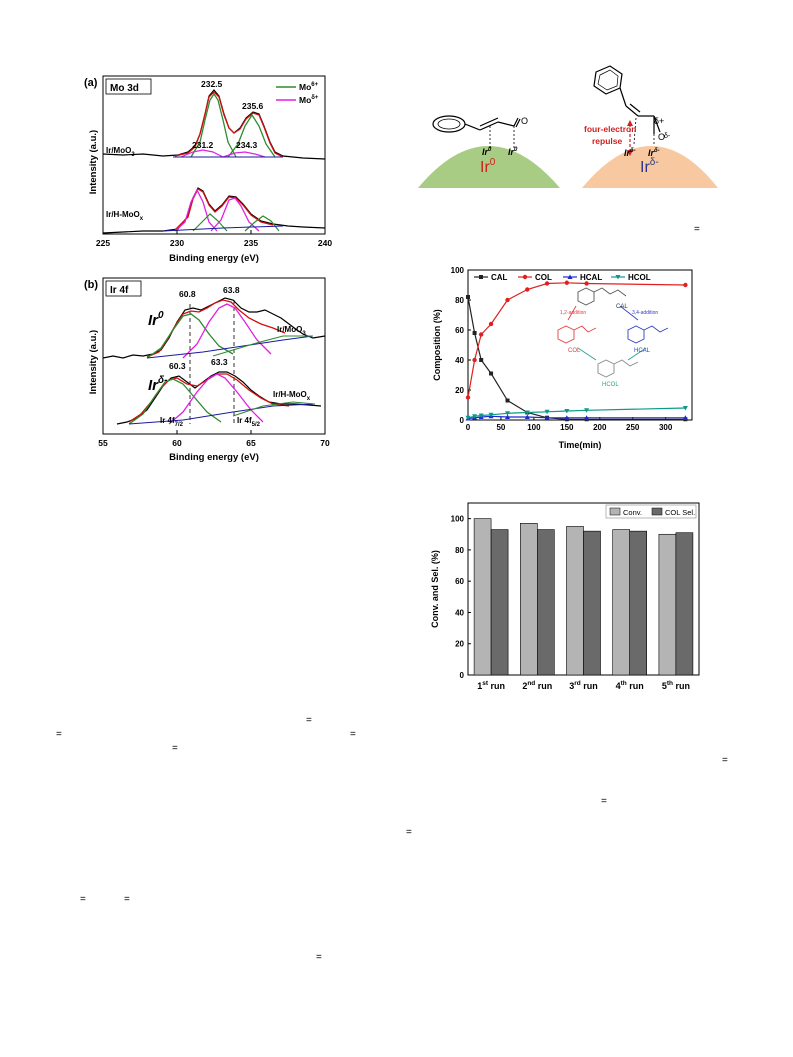  I want to click on kin-legend-hcal: HCAL, so click(591, 277).